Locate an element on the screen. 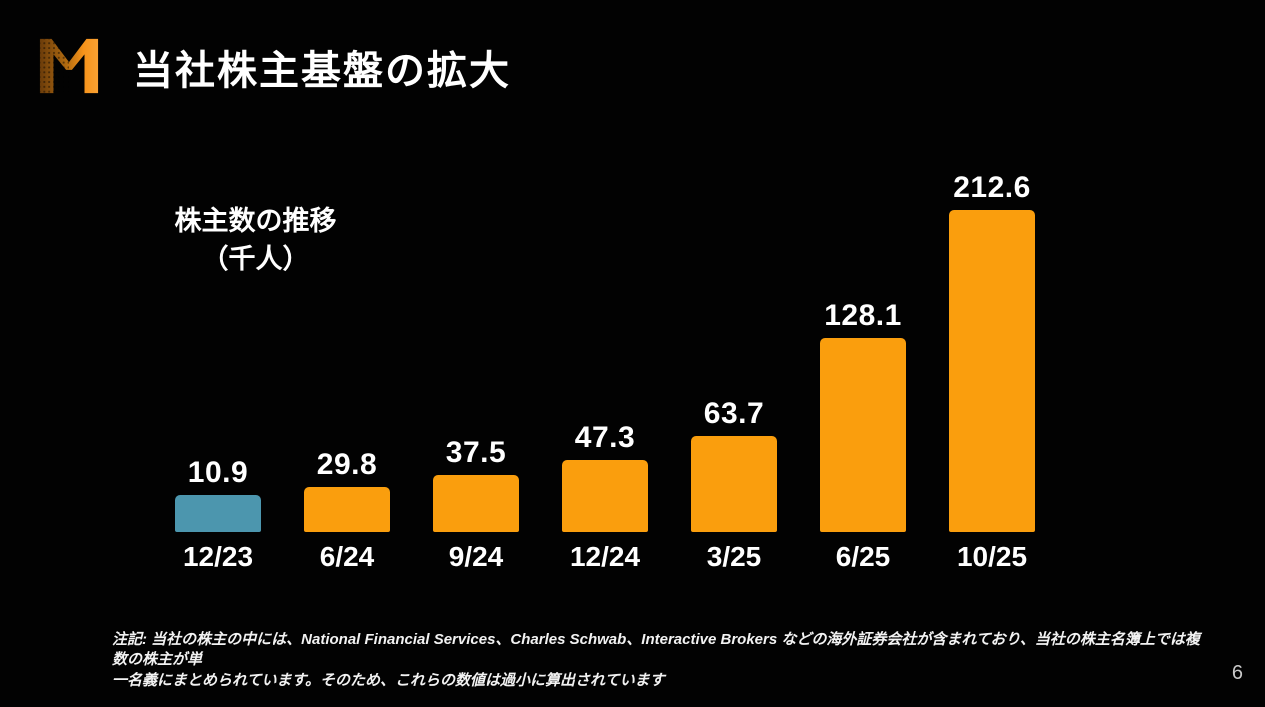  bar-group: 128.1 6/25 is located at coordinates (863, 436).